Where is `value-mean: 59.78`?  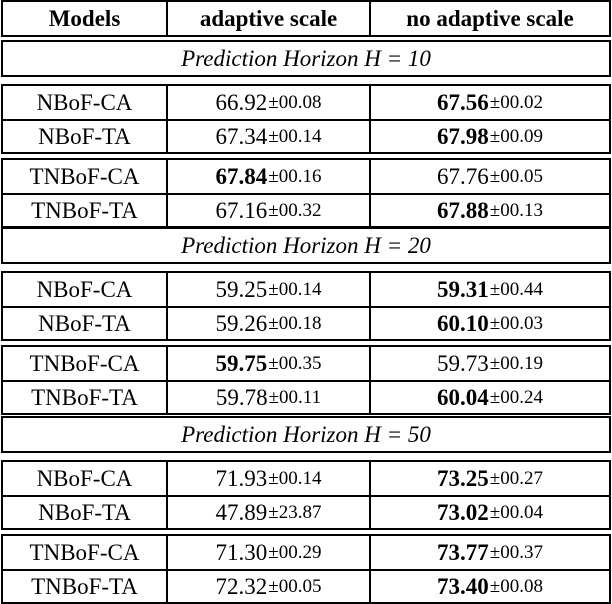 value-mean: 59.78 is located at coordinates (241, 397).